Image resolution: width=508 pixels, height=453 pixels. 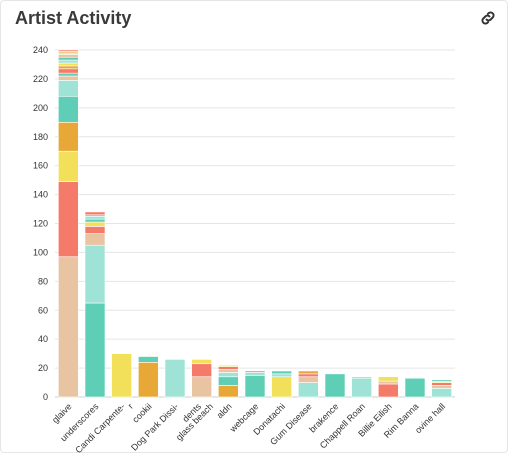 I want to click on chart-title: Artist Activity, so click(x=73, y=18).